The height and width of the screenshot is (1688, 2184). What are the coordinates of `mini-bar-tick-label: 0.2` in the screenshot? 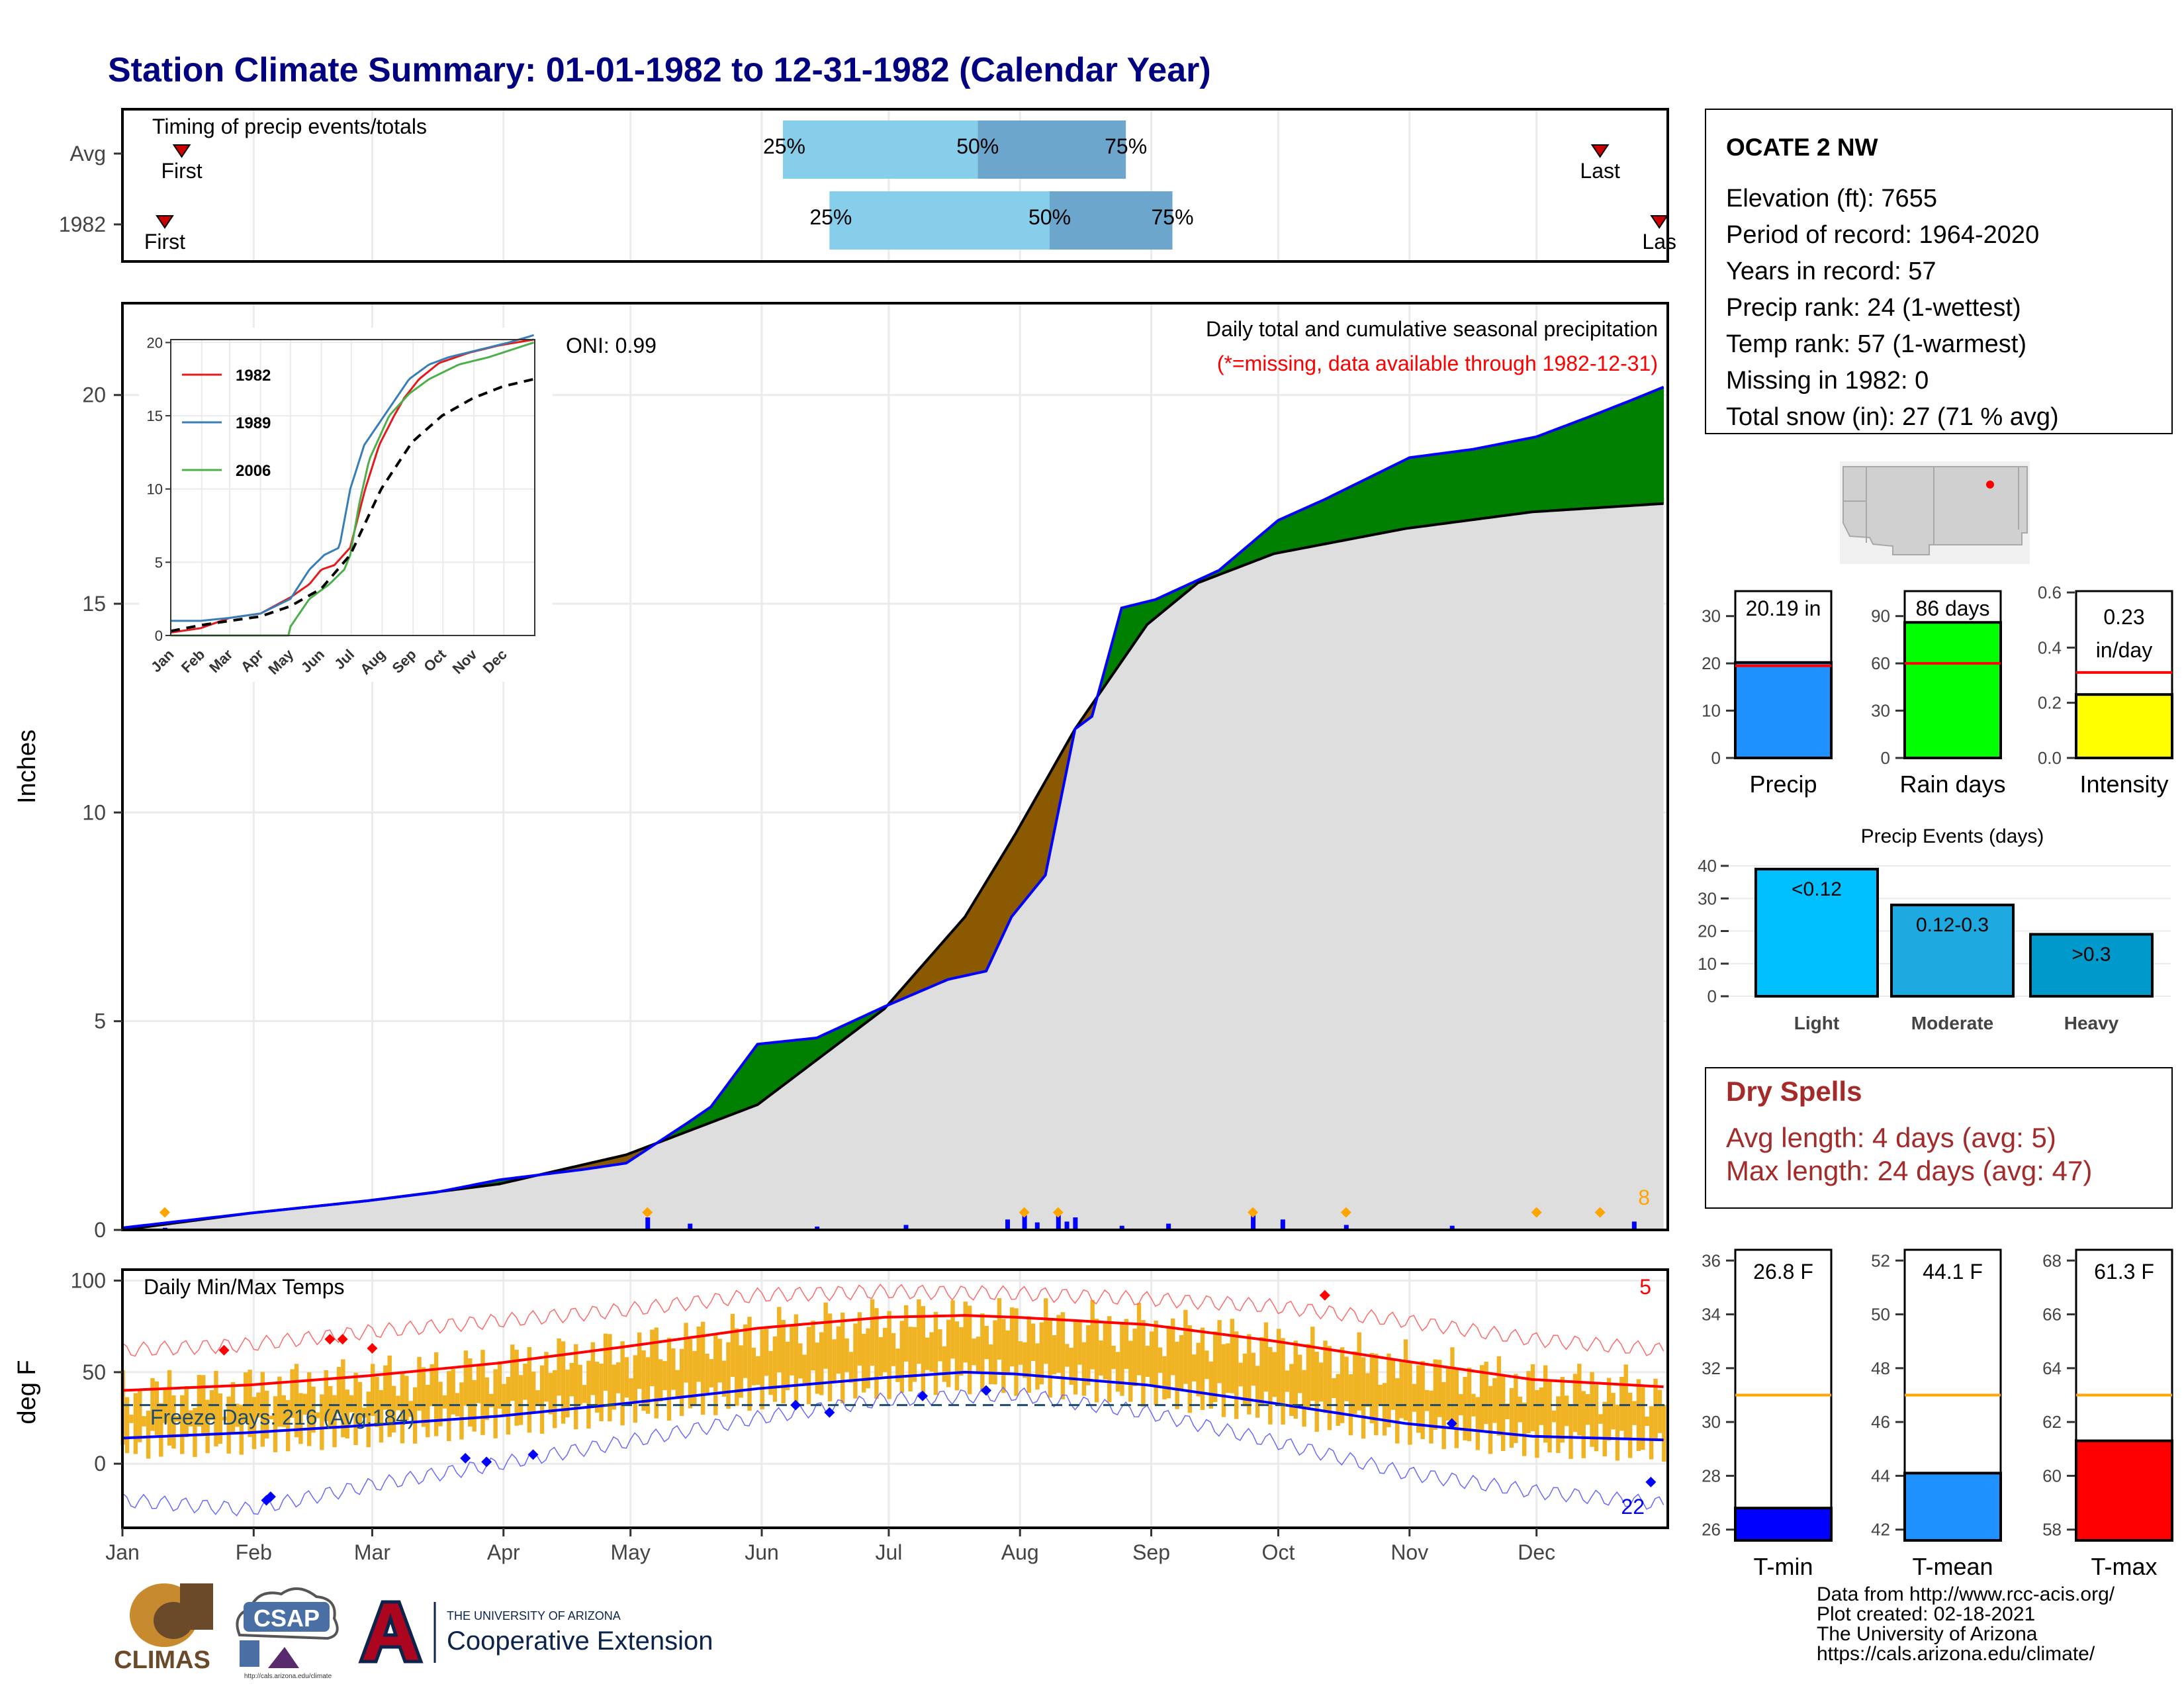 It's located at (2050, 703).